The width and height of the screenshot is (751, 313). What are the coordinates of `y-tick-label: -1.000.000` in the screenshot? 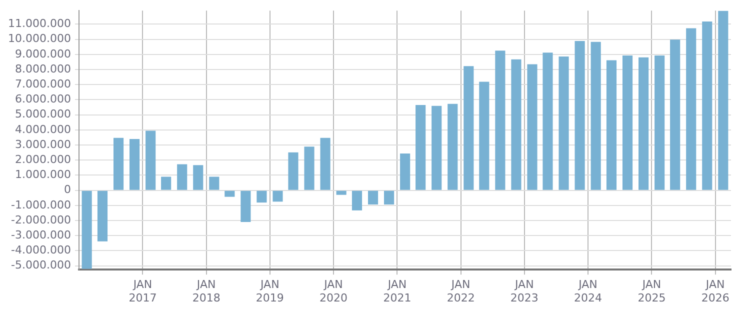 It's located at (41, 205).